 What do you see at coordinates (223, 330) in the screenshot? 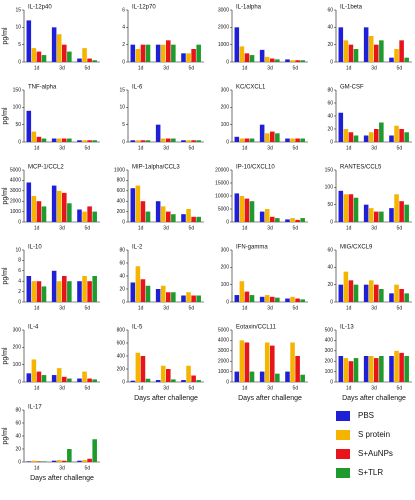
I see `y-tick-label: 5000` at bounding box center [223, 330].